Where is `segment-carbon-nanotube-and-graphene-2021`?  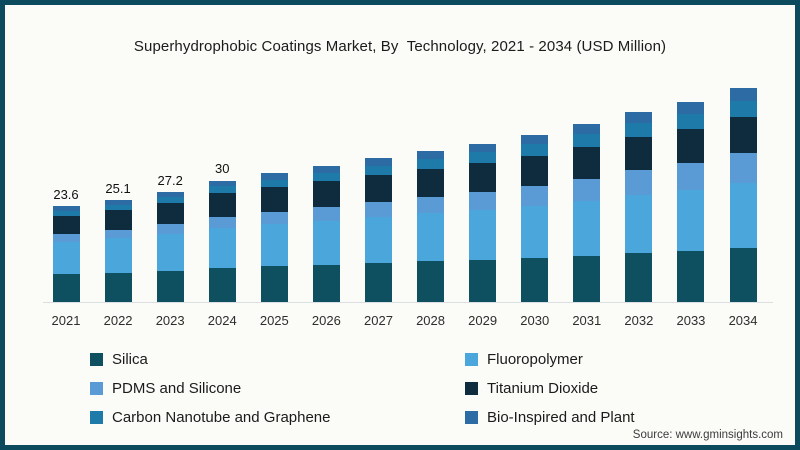 segment-carbon-nanotube-and-graphene-2021 is located at coordinates (66, 213).